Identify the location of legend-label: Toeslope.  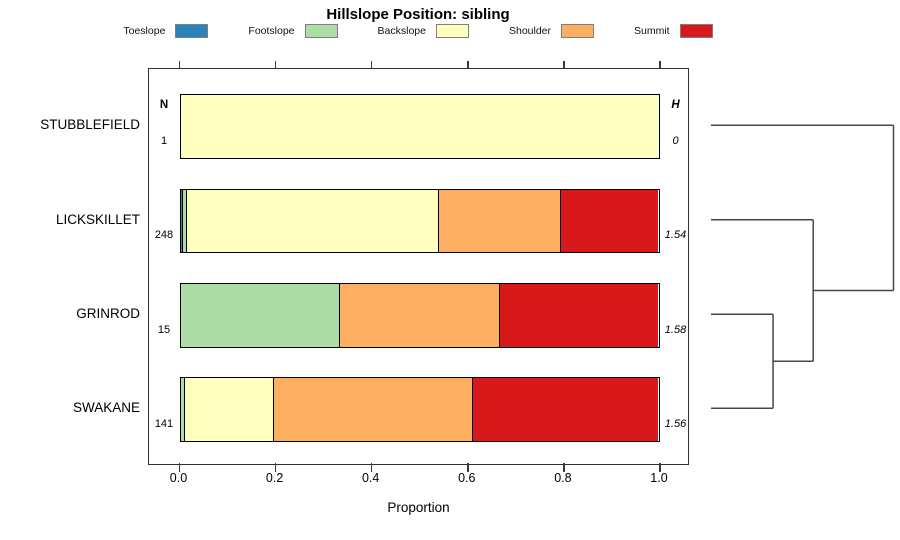
(144, 31).